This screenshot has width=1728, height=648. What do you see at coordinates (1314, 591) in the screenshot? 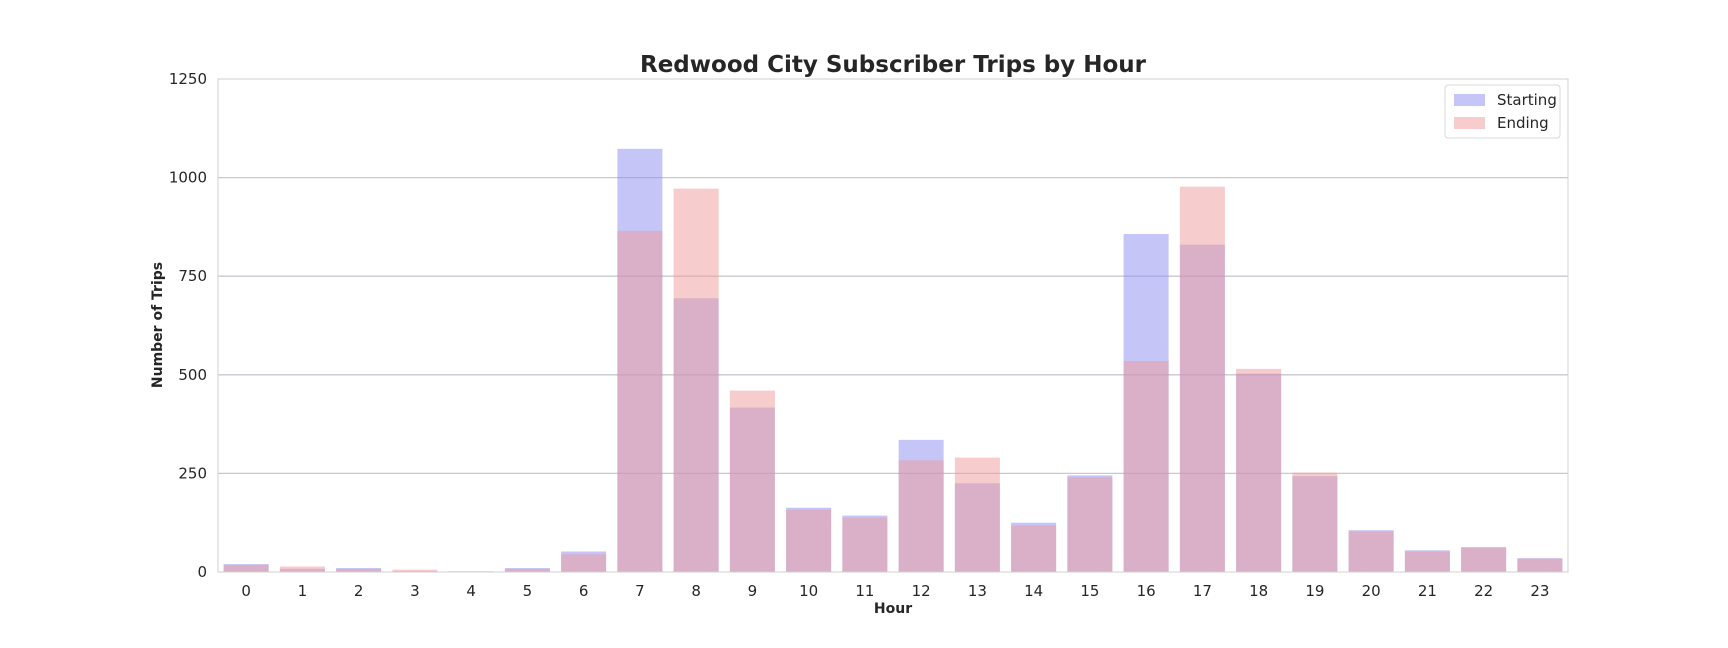
I see `x-tick-label: 19` at bounding box center [1314, 591].